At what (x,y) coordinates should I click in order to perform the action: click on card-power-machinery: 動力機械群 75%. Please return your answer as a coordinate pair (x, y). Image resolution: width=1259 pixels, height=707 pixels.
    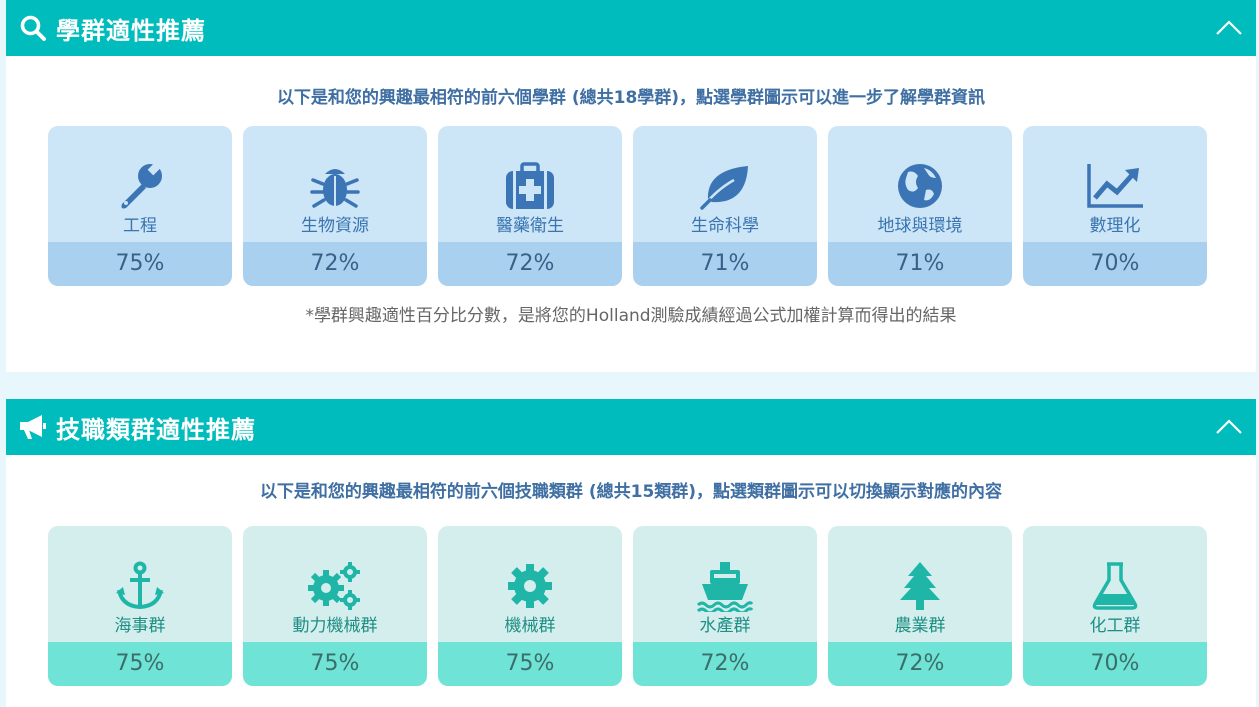
    Looking at the image, I should click on (335, 606).